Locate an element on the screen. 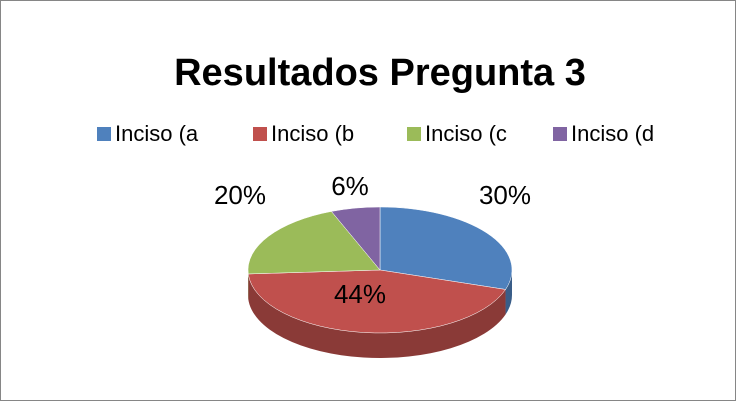 This screenshot has height=401, width=736. chart-title: Resultados Pregunta 3 is located at coordinates (380, 73).